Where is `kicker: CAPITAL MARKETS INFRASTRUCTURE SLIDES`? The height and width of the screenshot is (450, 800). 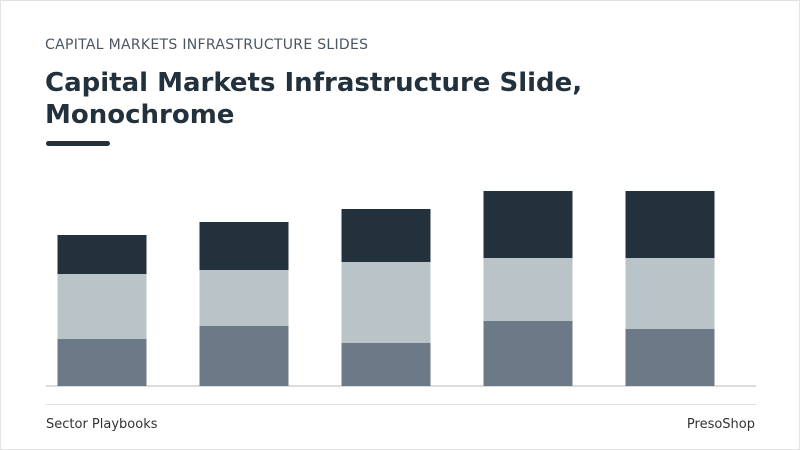 kicker: CAPITAL MARKETS INFRASTRUCTURE SLIDES is located at coordinates (207, 45).